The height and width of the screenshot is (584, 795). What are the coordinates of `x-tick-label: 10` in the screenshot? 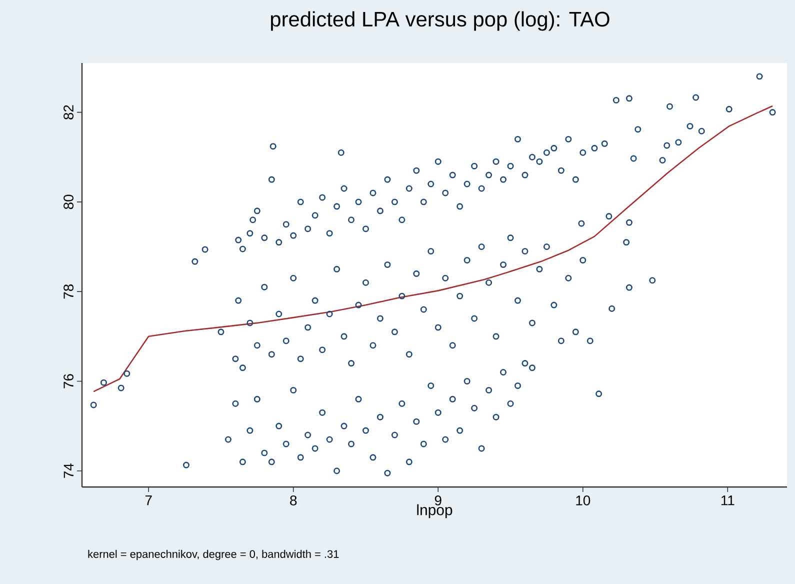 It's located at (583, 501).